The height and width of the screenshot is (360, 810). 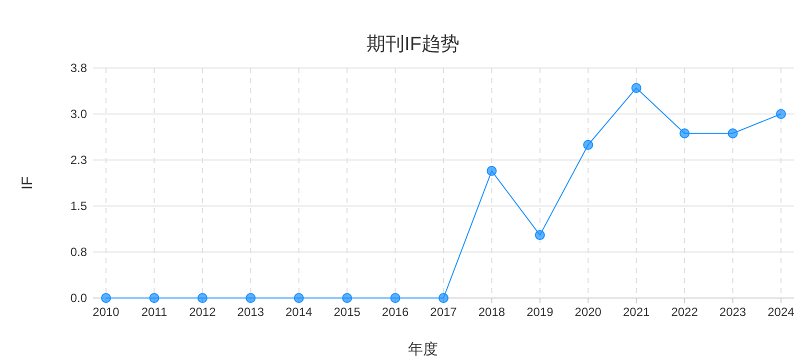 I want to click on x-tick-label: 2013, so click(x=250, y=312).